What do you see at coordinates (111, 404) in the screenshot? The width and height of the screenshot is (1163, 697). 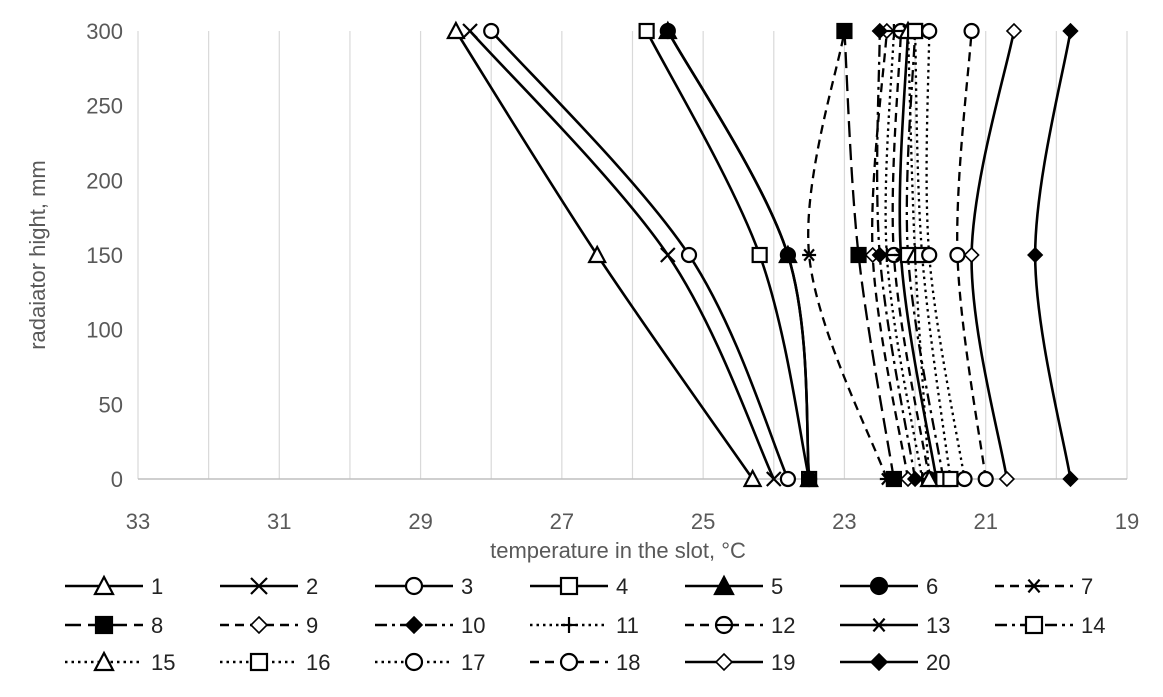 I see `y-tick-label: 50` at bounding box center [111, 404].